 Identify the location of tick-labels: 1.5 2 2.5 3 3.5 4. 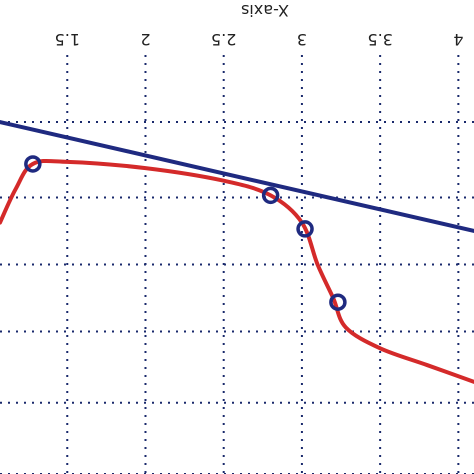
(259, 39).